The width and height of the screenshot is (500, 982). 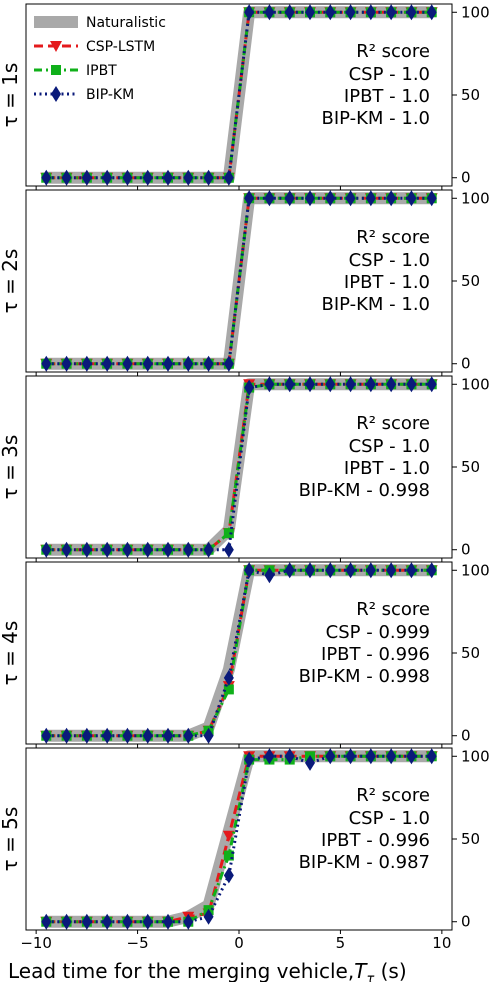 I want to click on data-point-csp-lstm, so click(x=228, y=836).